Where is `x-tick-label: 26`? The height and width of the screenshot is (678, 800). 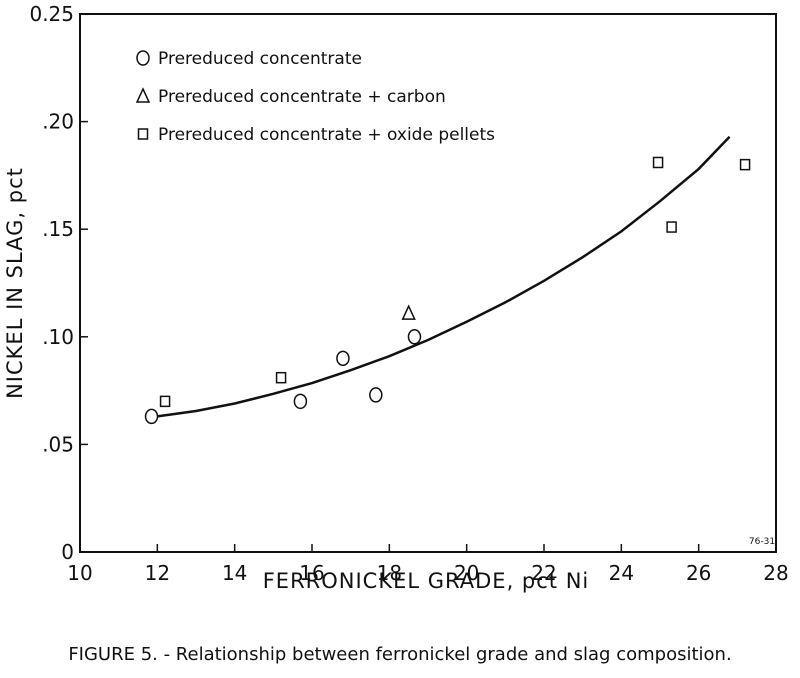 x-tick-label: 26 is located at coordinates (698, 573).